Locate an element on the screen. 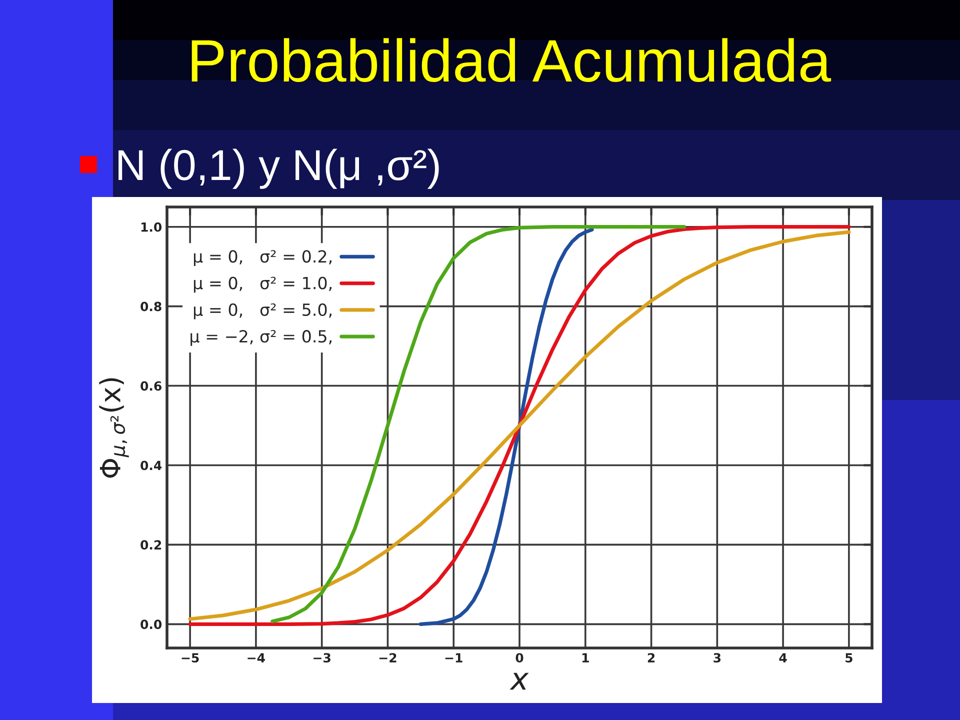 The image size is (960, 720). x-axis-title: x is located at coordinates (519, 681).